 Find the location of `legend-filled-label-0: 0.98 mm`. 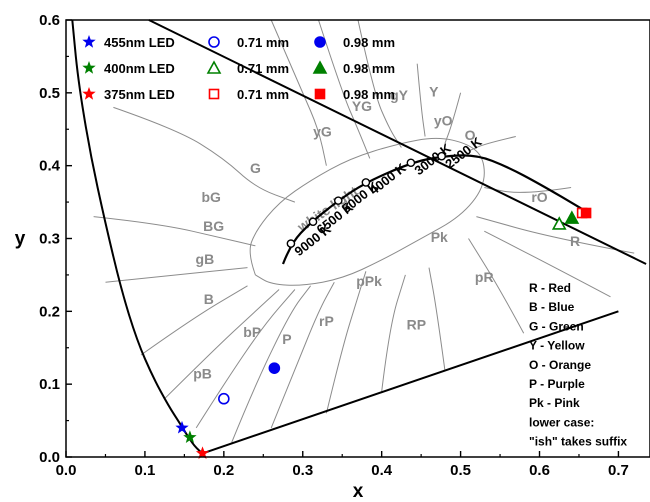

legend-filled-label-0: 0.98 mm is located at coordinates (369, 42).